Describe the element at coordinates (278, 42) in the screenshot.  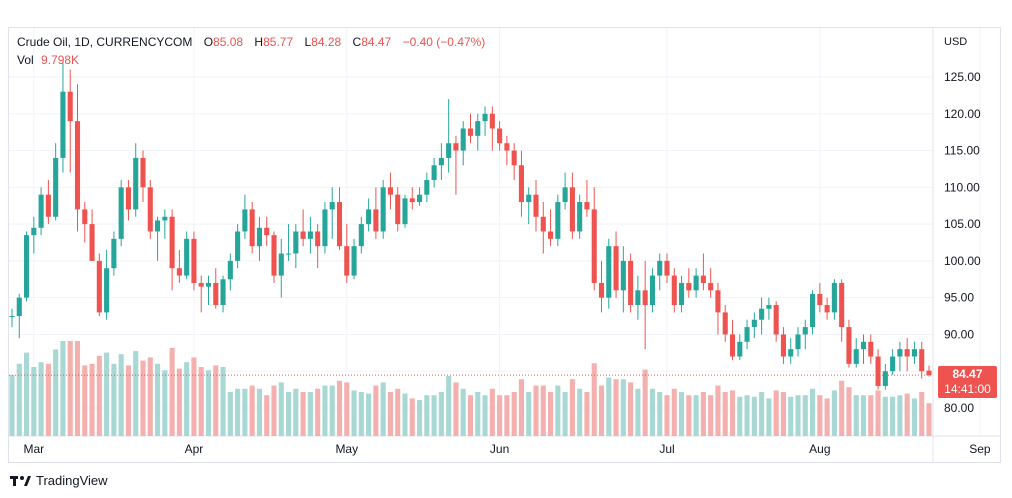
I see `high-value: 85.77` at that location.